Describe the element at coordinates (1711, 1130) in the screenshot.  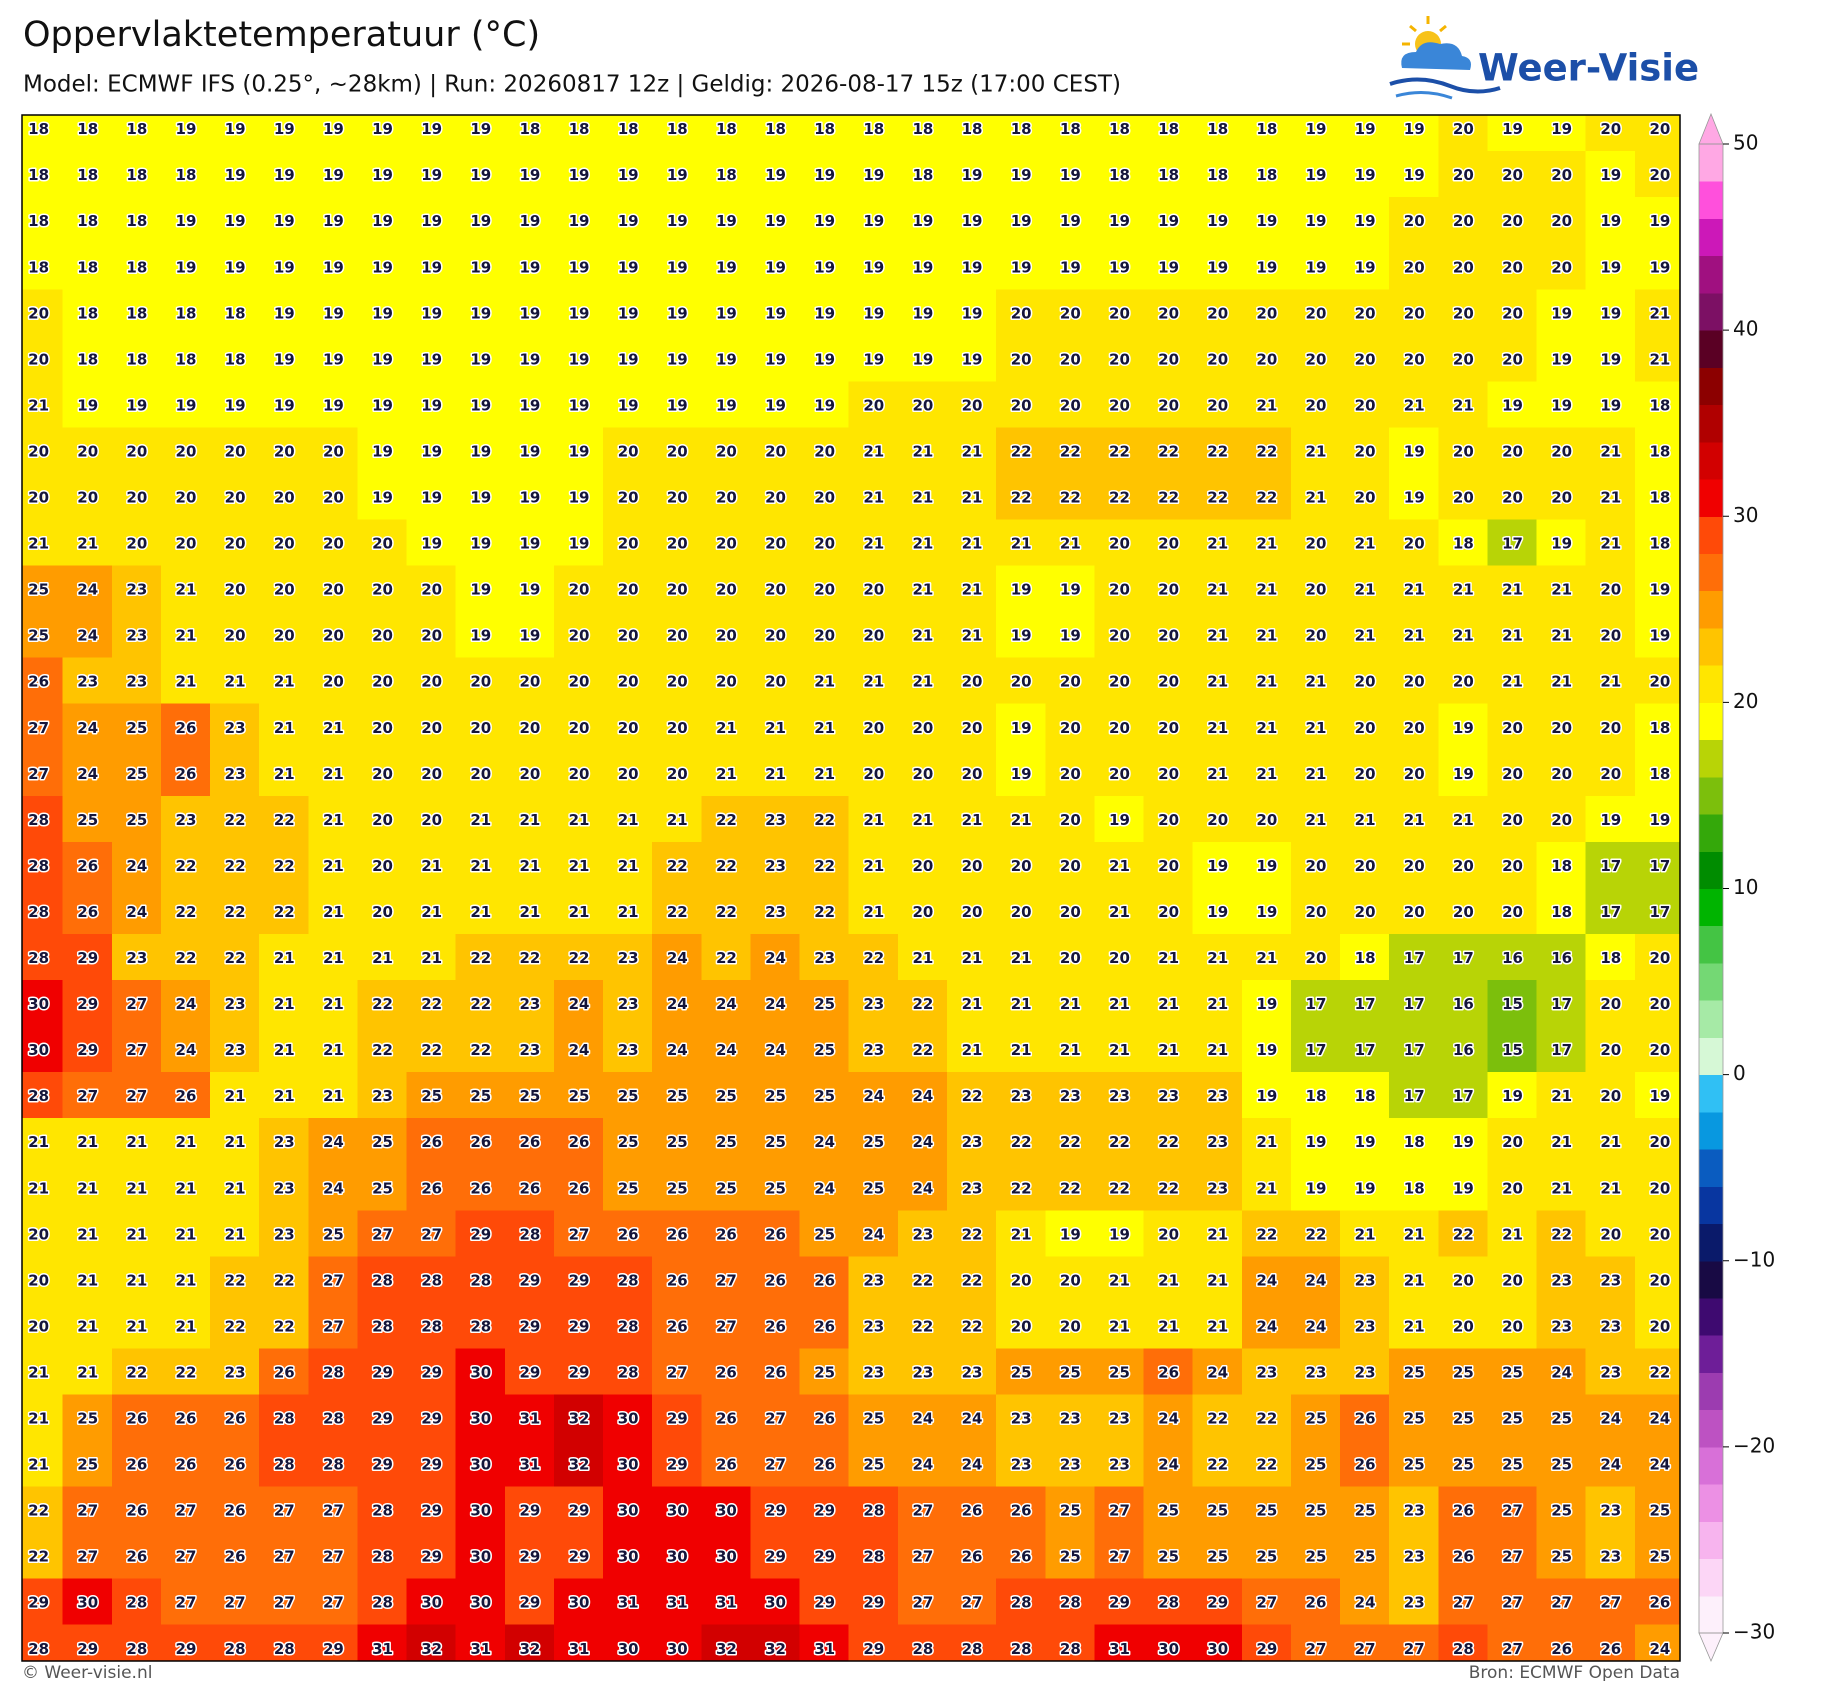
I see `colorbar-band` at that location.